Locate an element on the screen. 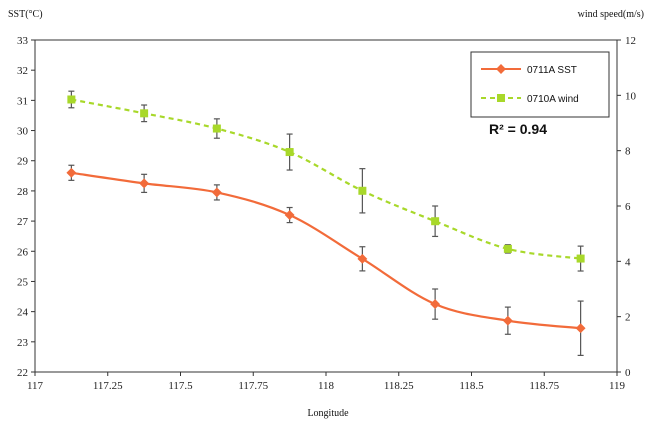  y-left-tick-label: 24 is located at coordinates (23, 313).